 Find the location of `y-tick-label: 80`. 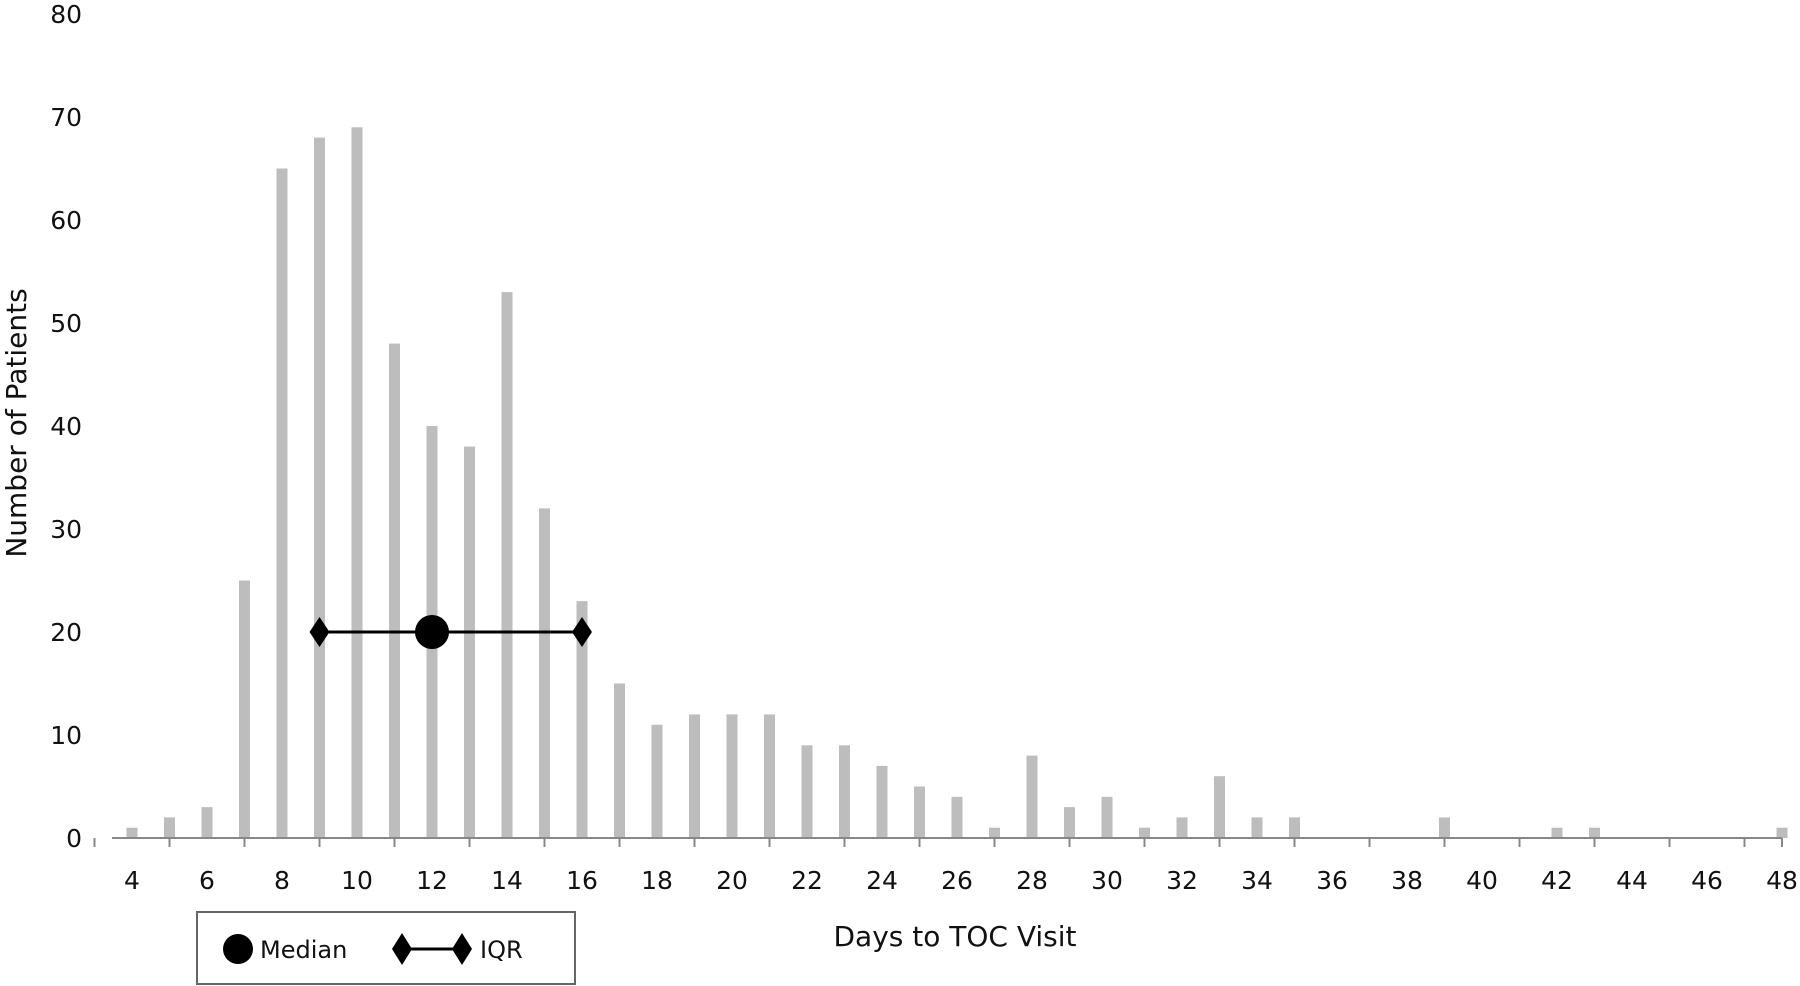

y-tick-label: 80 is located at coordinates (66, 14).